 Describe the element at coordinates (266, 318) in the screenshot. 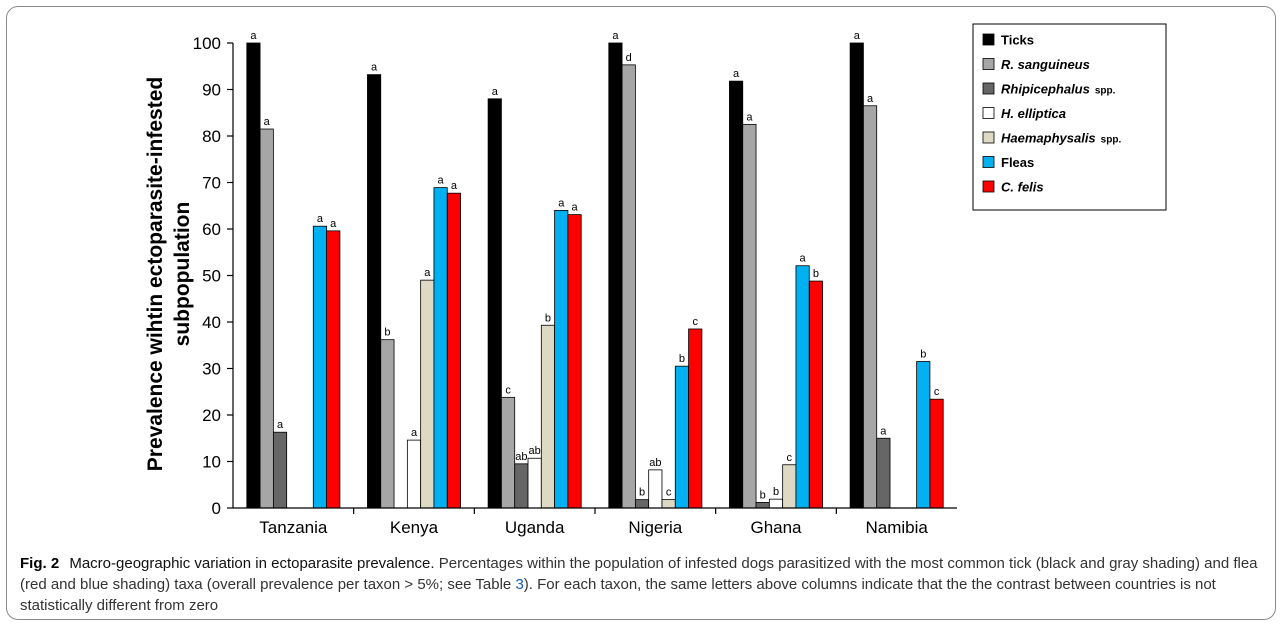

I see `bar-tanzania-r-sanguineus` at that location.